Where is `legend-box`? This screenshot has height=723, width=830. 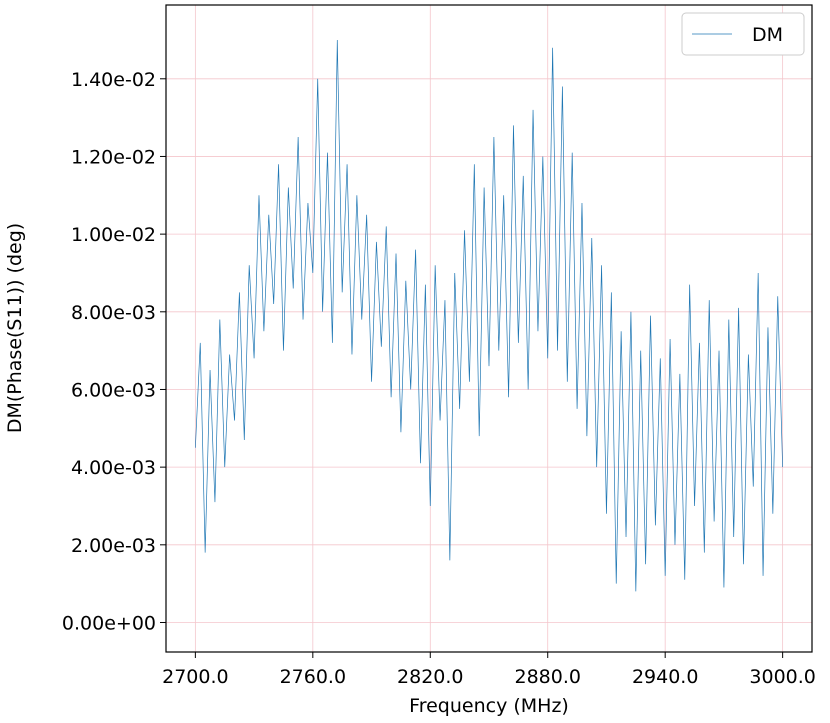
legend-box is located at coordinates (743, 34).